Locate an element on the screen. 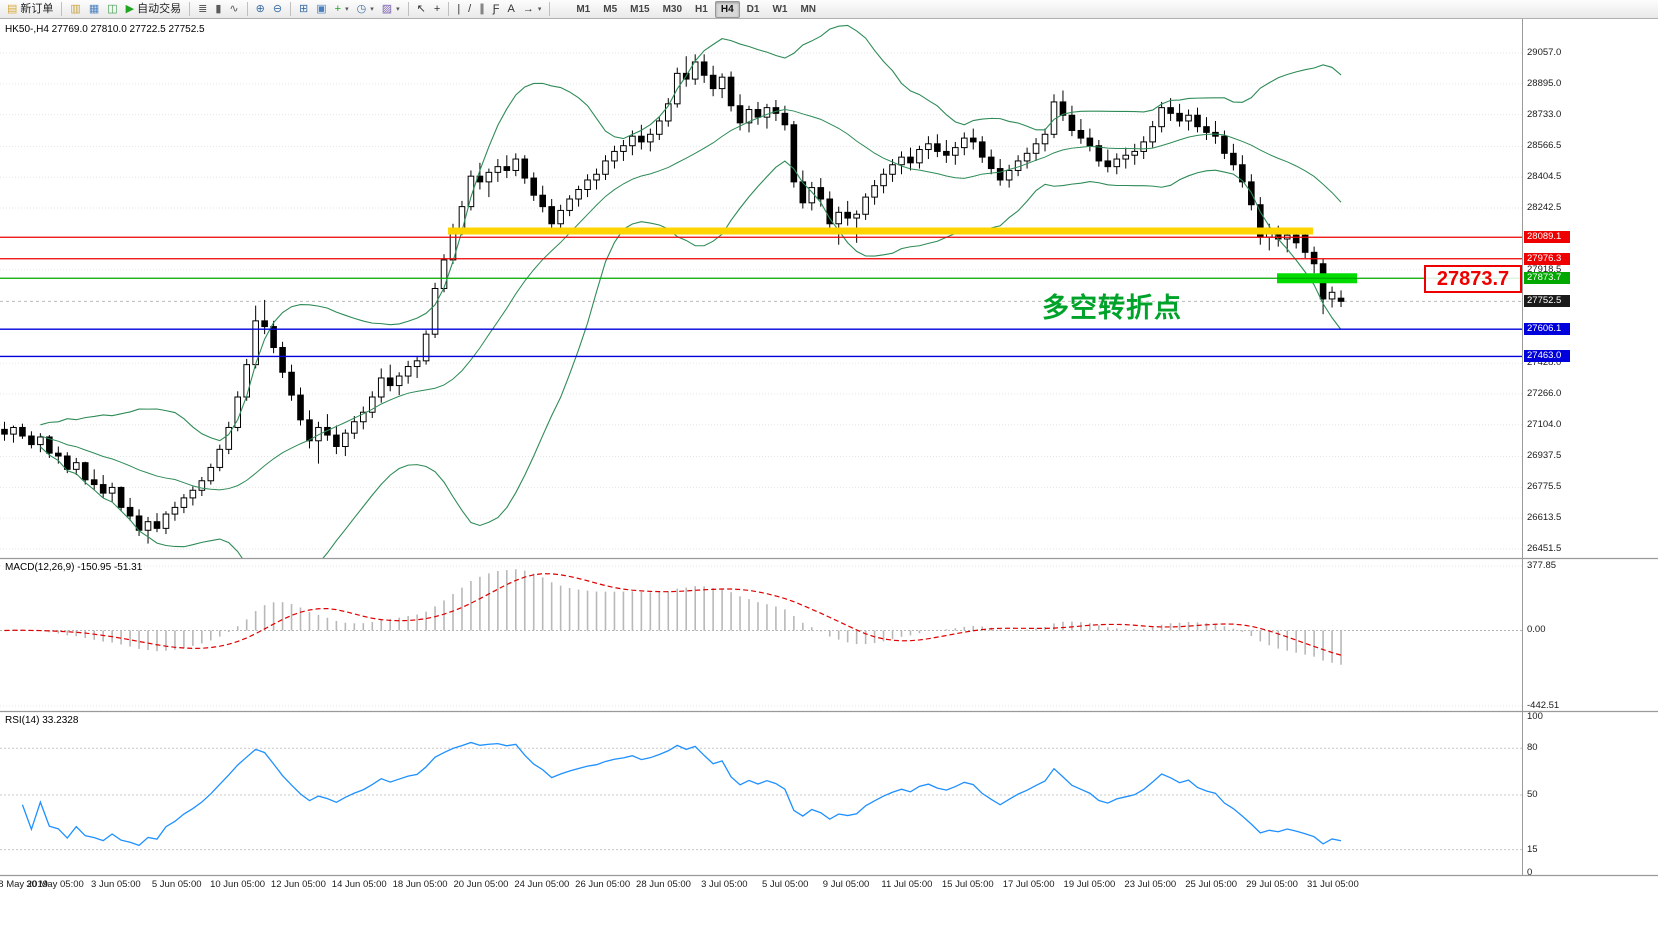  time-axis-label: 23 Jul 05:00 is located at coordinates (1150, 884).